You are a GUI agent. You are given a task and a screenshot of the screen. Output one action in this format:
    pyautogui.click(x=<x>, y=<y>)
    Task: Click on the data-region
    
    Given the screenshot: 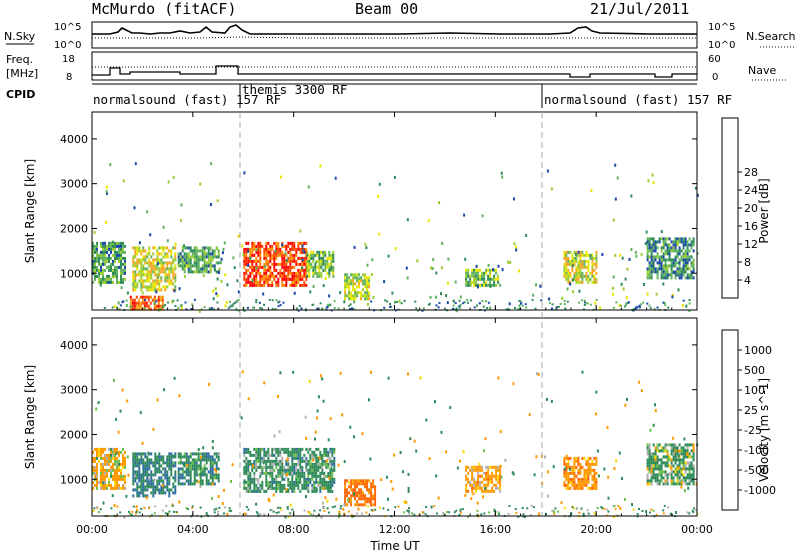 What is the action you would take?
    pyautogui.click(x=154, y=269)
    